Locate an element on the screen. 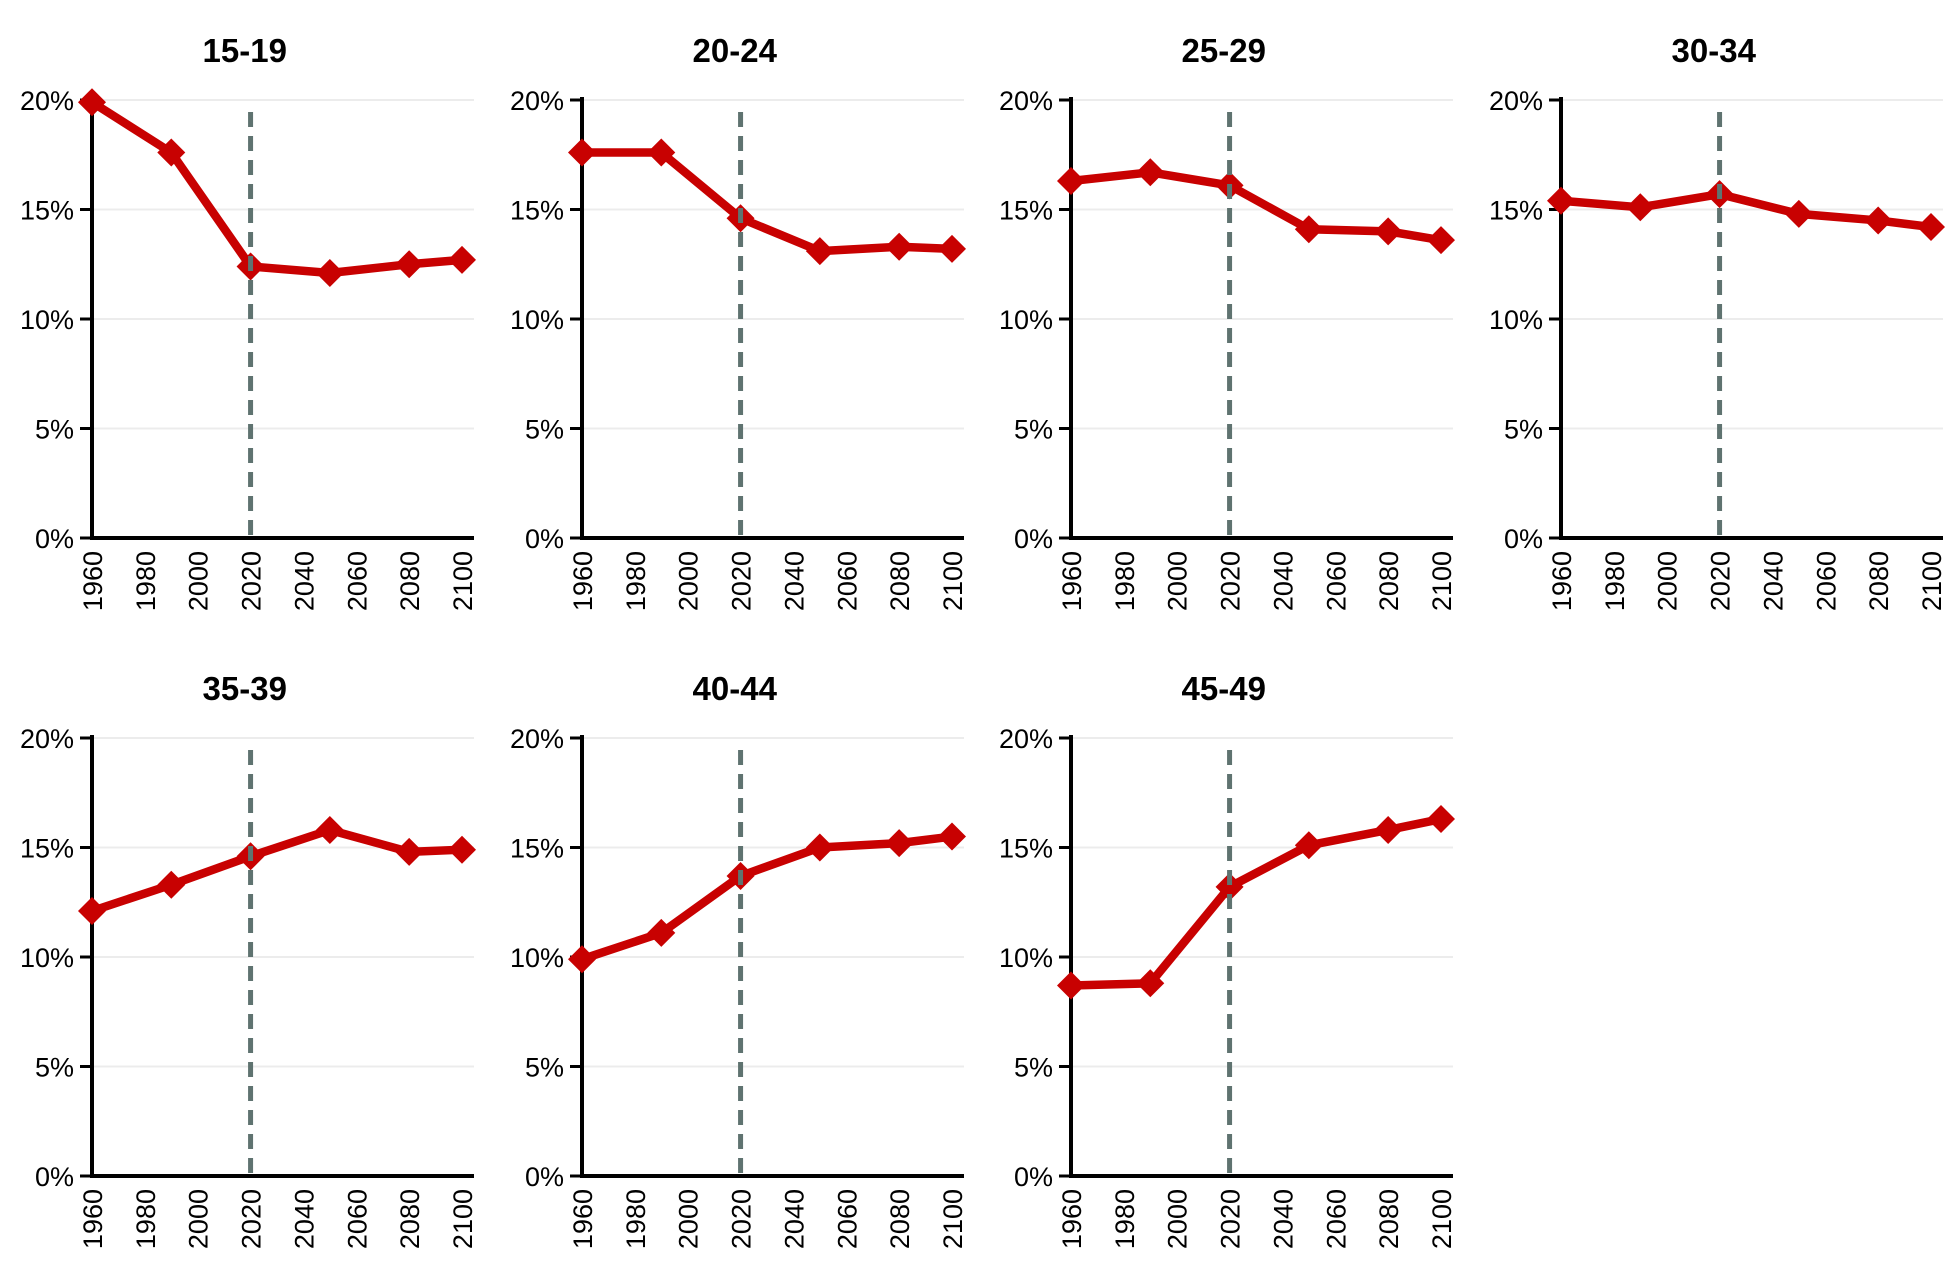 This screenshot has width=1958, height=1275. chart-title-30-34: 30-34 is located at coordinates (1713, 50).